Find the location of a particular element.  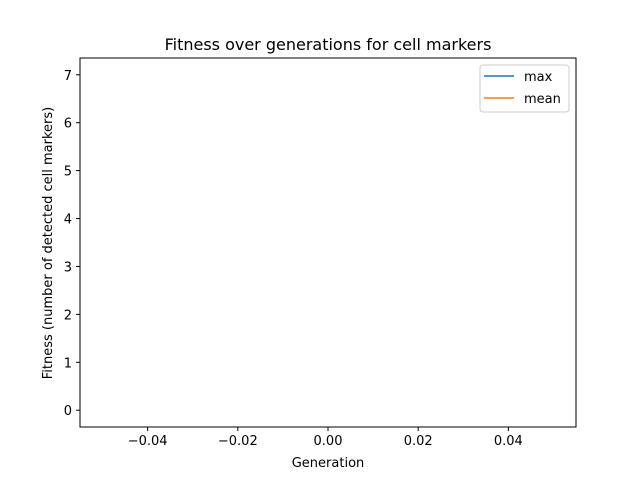

y-tick-label: 7 is located at coordinates (68, 76).